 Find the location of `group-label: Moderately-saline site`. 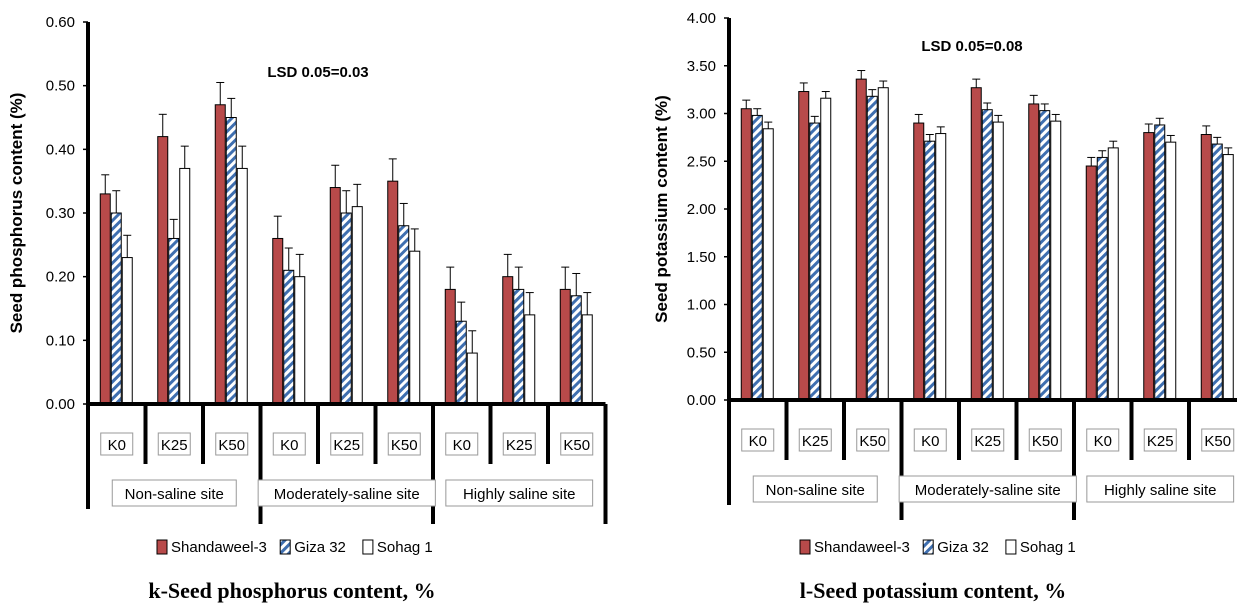

group-label: Moderately-saline site is located at coordinates (988, 490).